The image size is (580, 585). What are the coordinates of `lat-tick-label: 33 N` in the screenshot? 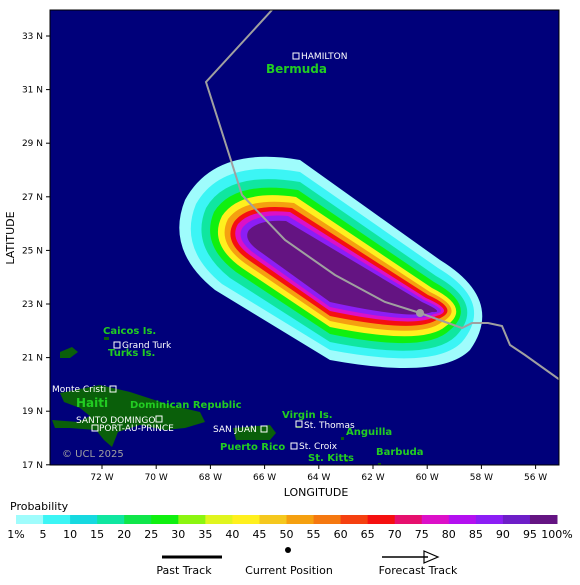 It's located at (32, 37).